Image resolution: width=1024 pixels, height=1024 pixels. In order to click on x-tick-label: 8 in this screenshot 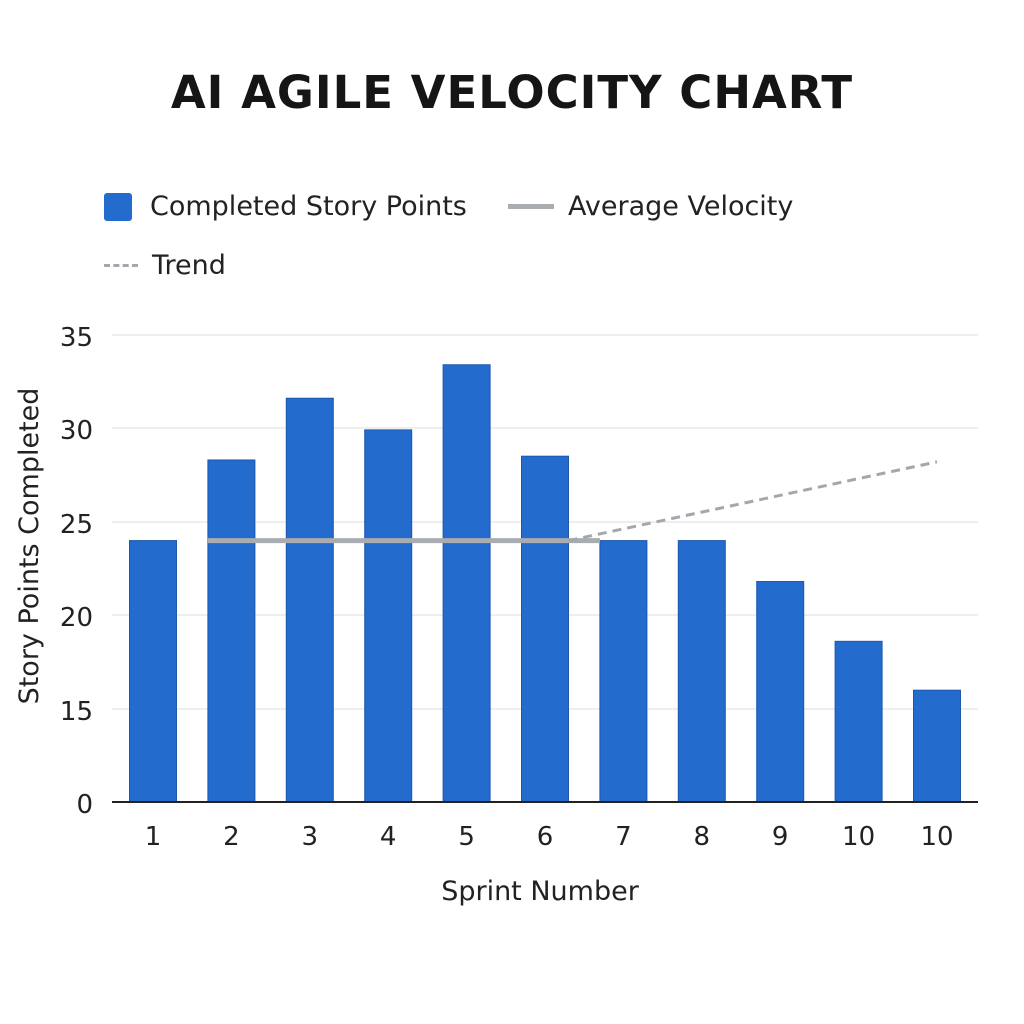, I will do `click(702, 837)`.